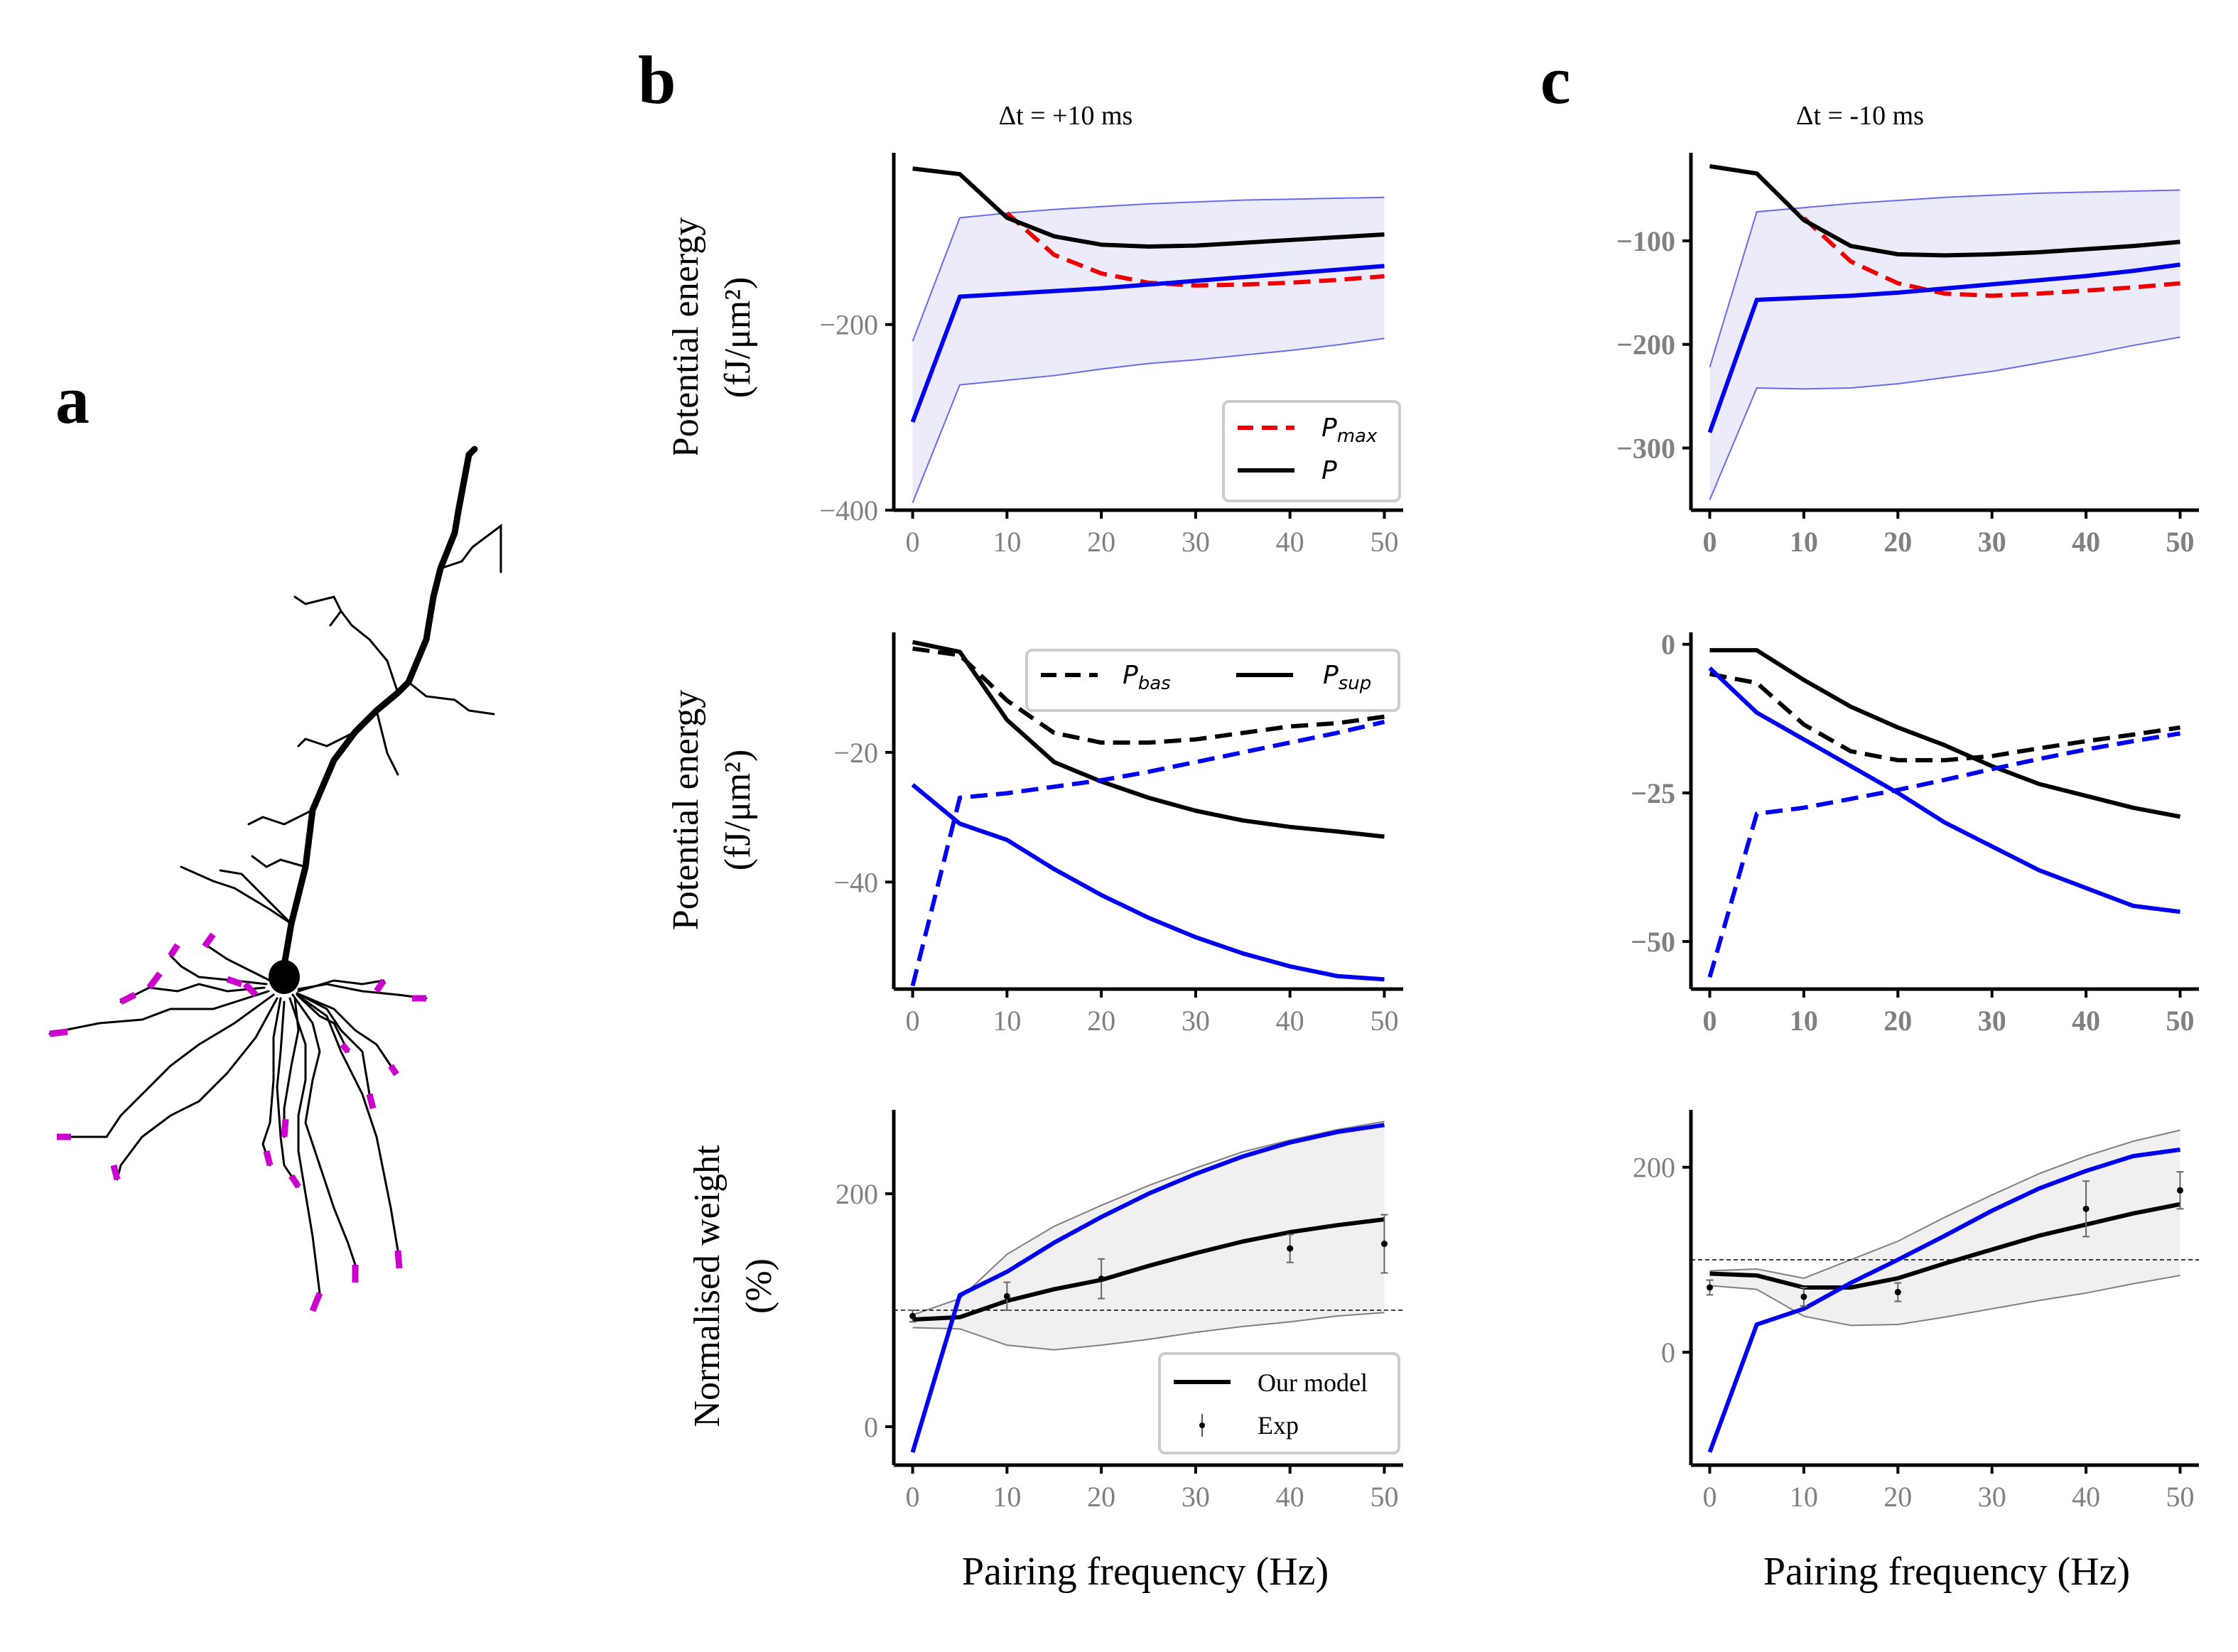 Image resolution: width=2238 pixels, height=1652 pixels. Describe the element at coordinates (1947, 1572) in the screenshot. I see `xlabel-c: Pairing frequency (Hz)` at that location.